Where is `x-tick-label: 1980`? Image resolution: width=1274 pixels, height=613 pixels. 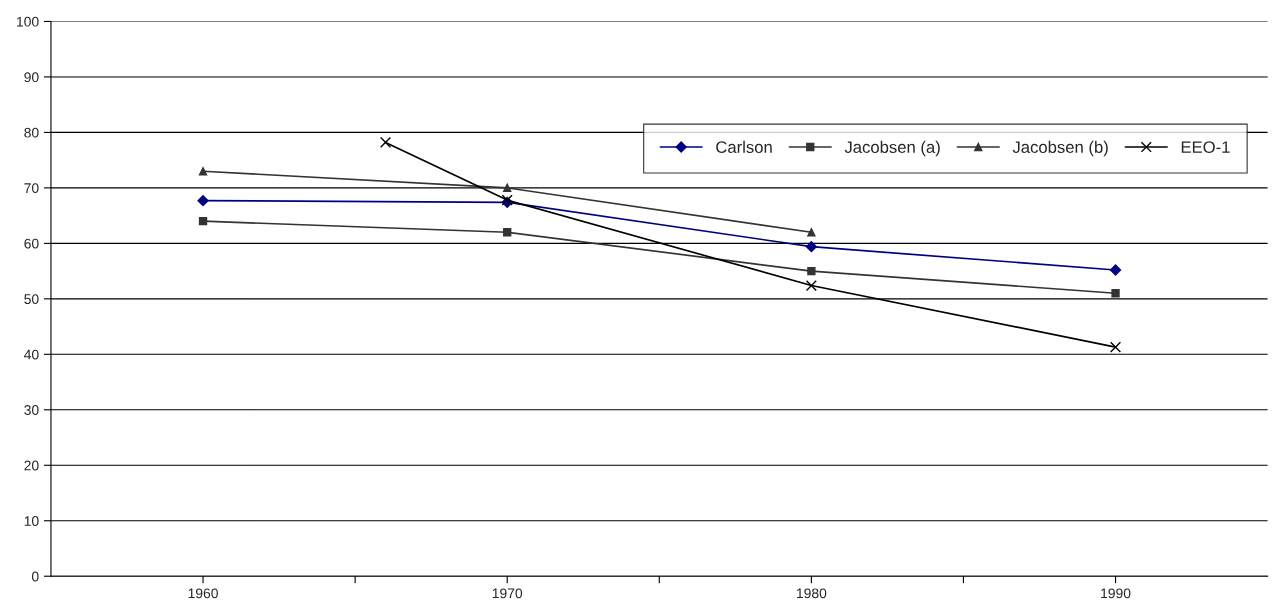 x-tick-label: 1980 is located at coordinates (811, 593).